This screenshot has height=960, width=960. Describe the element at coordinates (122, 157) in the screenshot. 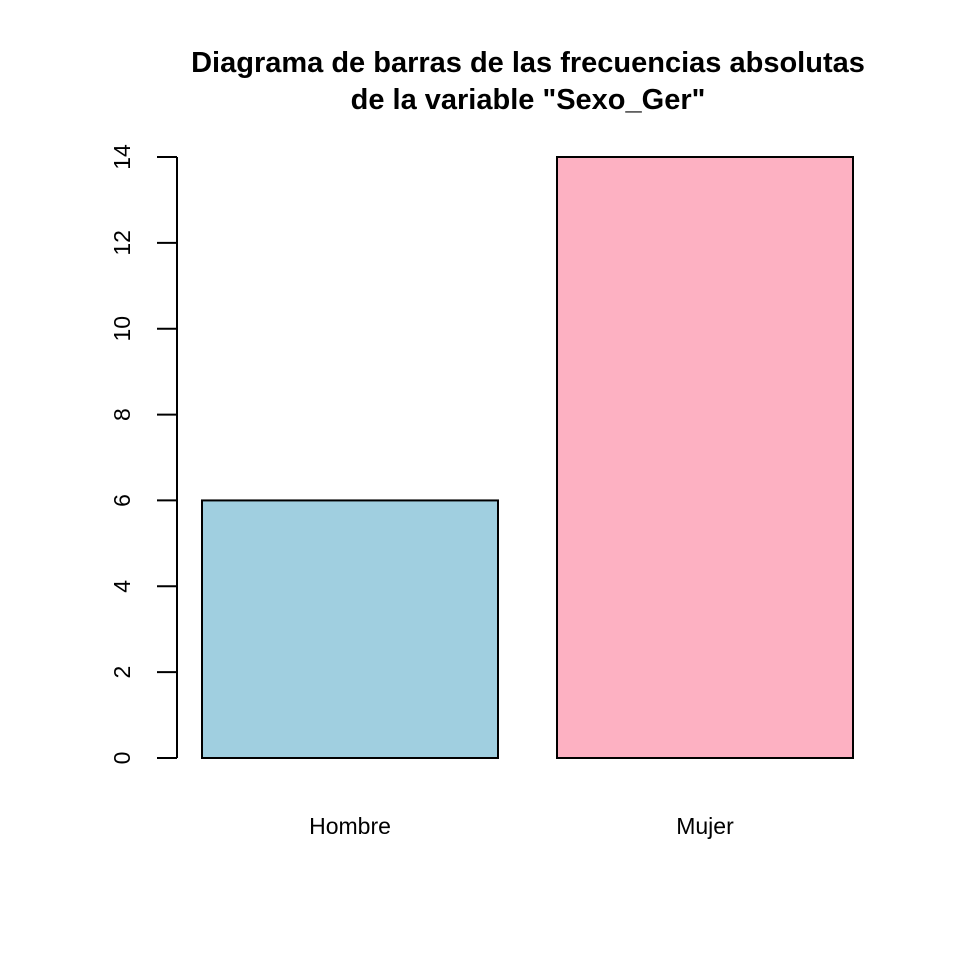

I see `y-tick-label-14: 14` at that location.